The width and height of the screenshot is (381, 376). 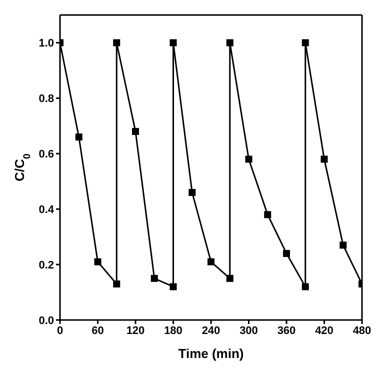 What do you see at coordinates (362, 330) in the screenshot?
I see `x-tick-label: 480` at bounding box center [362, 330].